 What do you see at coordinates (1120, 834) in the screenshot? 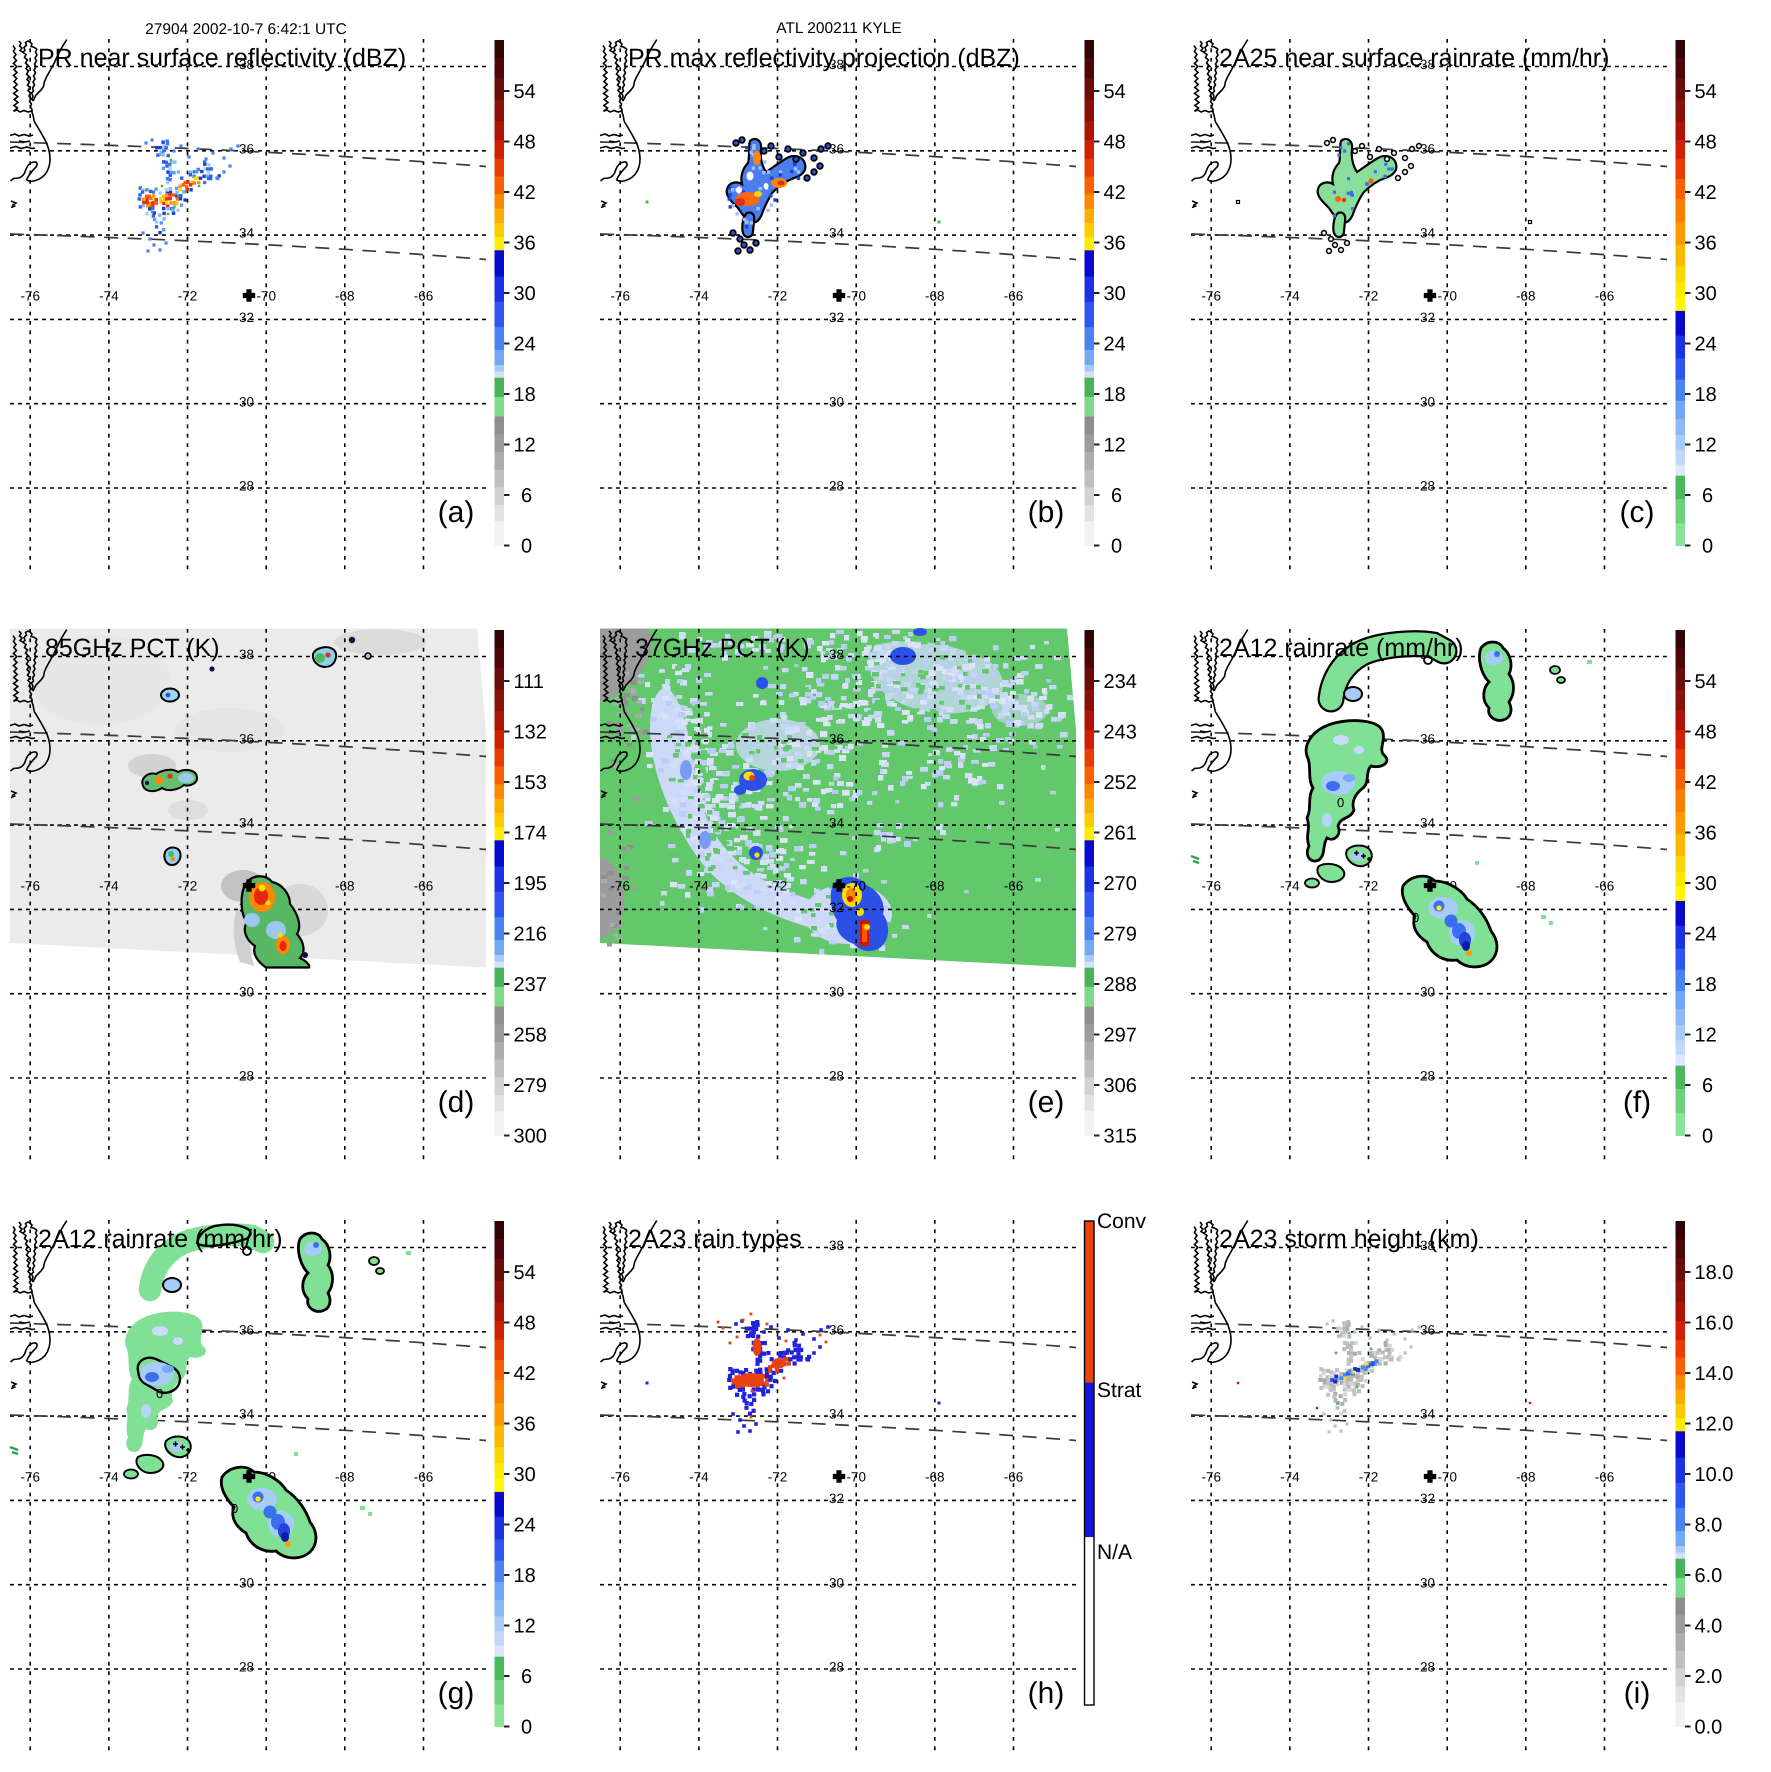
I see `svg-text: 261` at bounding box center [1120, 834].